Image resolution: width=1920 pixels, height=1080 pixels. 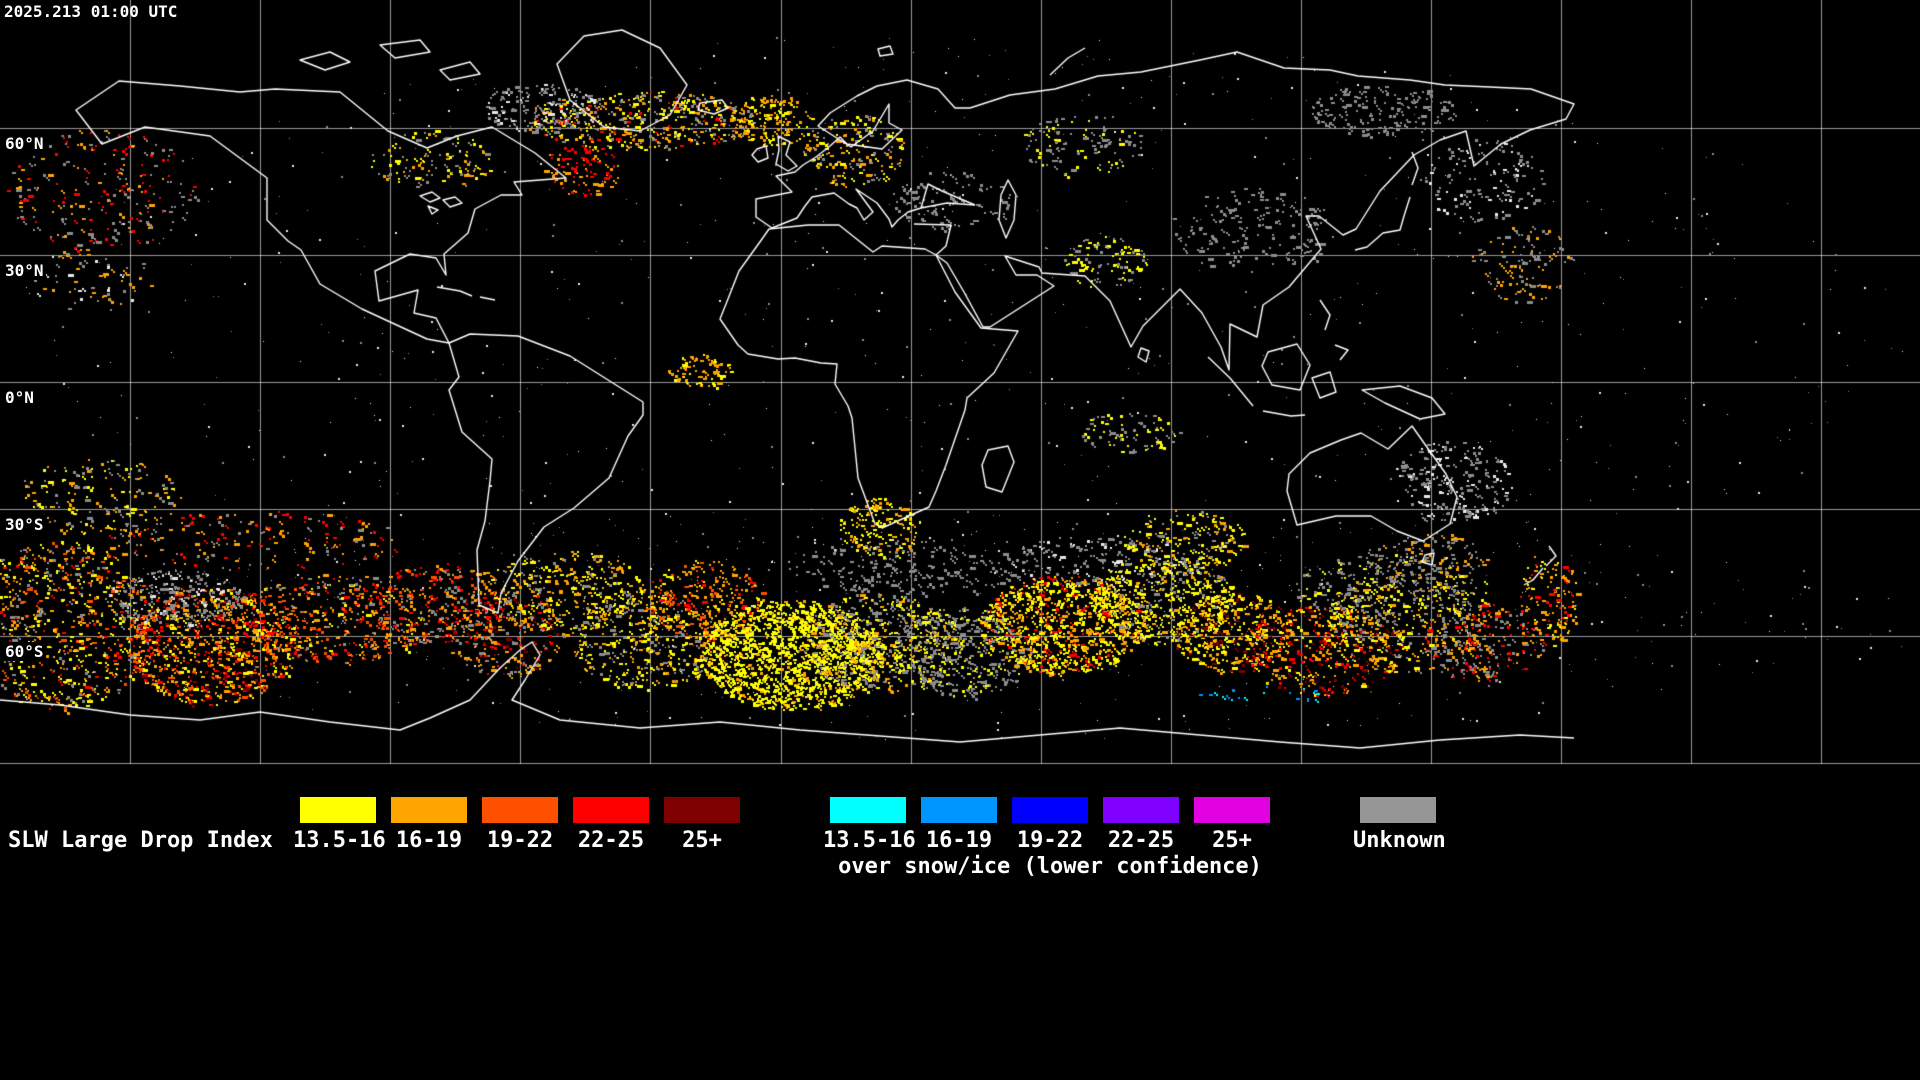 I want to click on legend-item-warm-3: 19-22, so click(x=520, y=825).